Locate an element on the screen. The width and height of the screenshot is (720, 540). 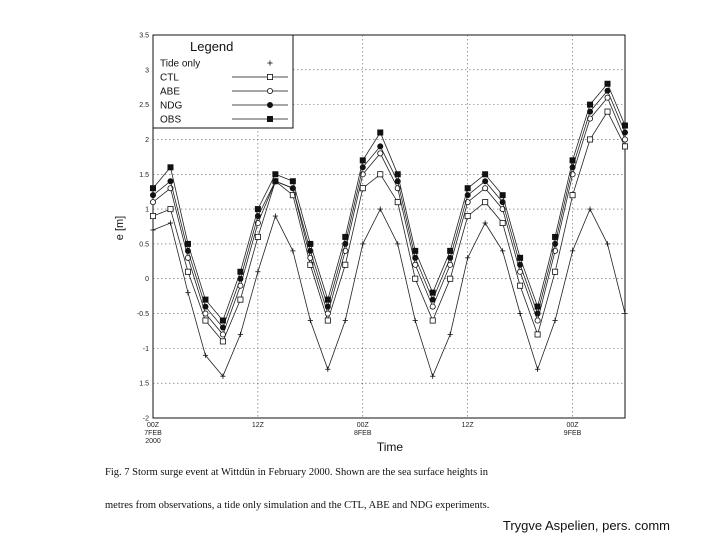
legend-marker-obs is located at coordinates (269, 119).